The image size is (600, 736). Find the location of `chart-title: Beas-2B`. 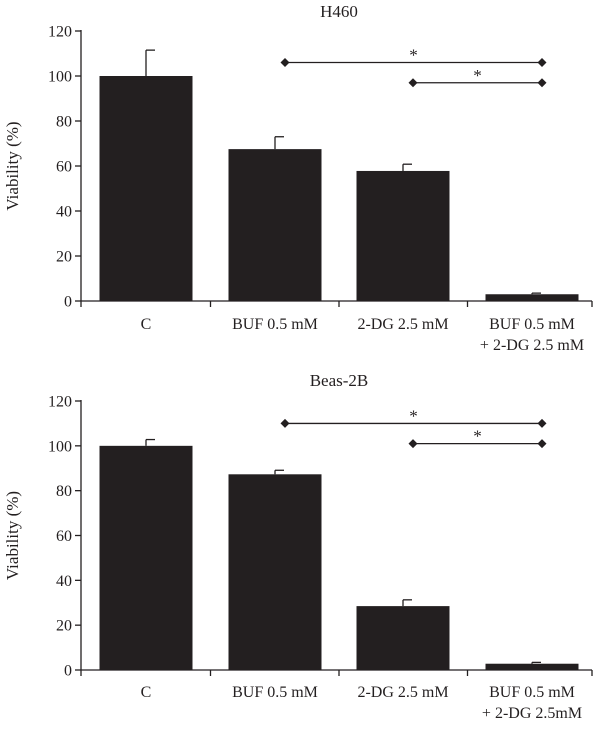

chart-title: Beas-2B is located at coordinates (339, 380).